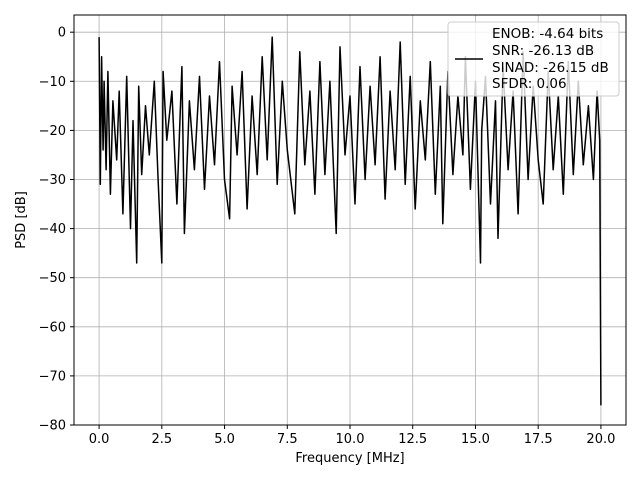 This screenshot has width=640, height=480. I want to click on y-tick-label: 0, so click(62, 33).